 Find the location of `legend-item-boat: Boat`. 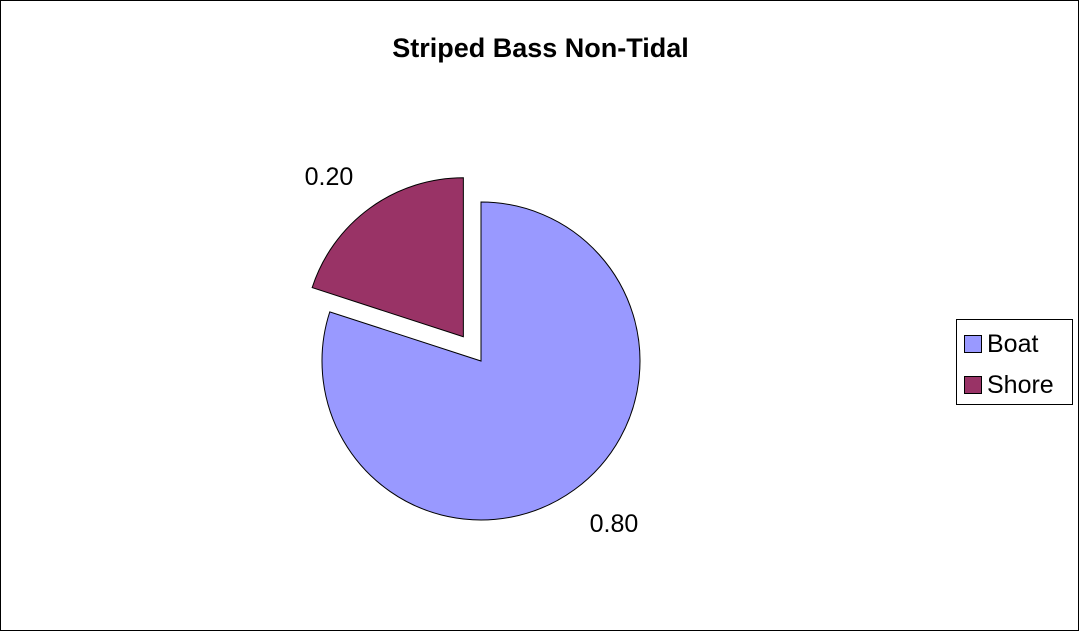

legend-item-boat: Boat is located at coordinates (1001, 344).